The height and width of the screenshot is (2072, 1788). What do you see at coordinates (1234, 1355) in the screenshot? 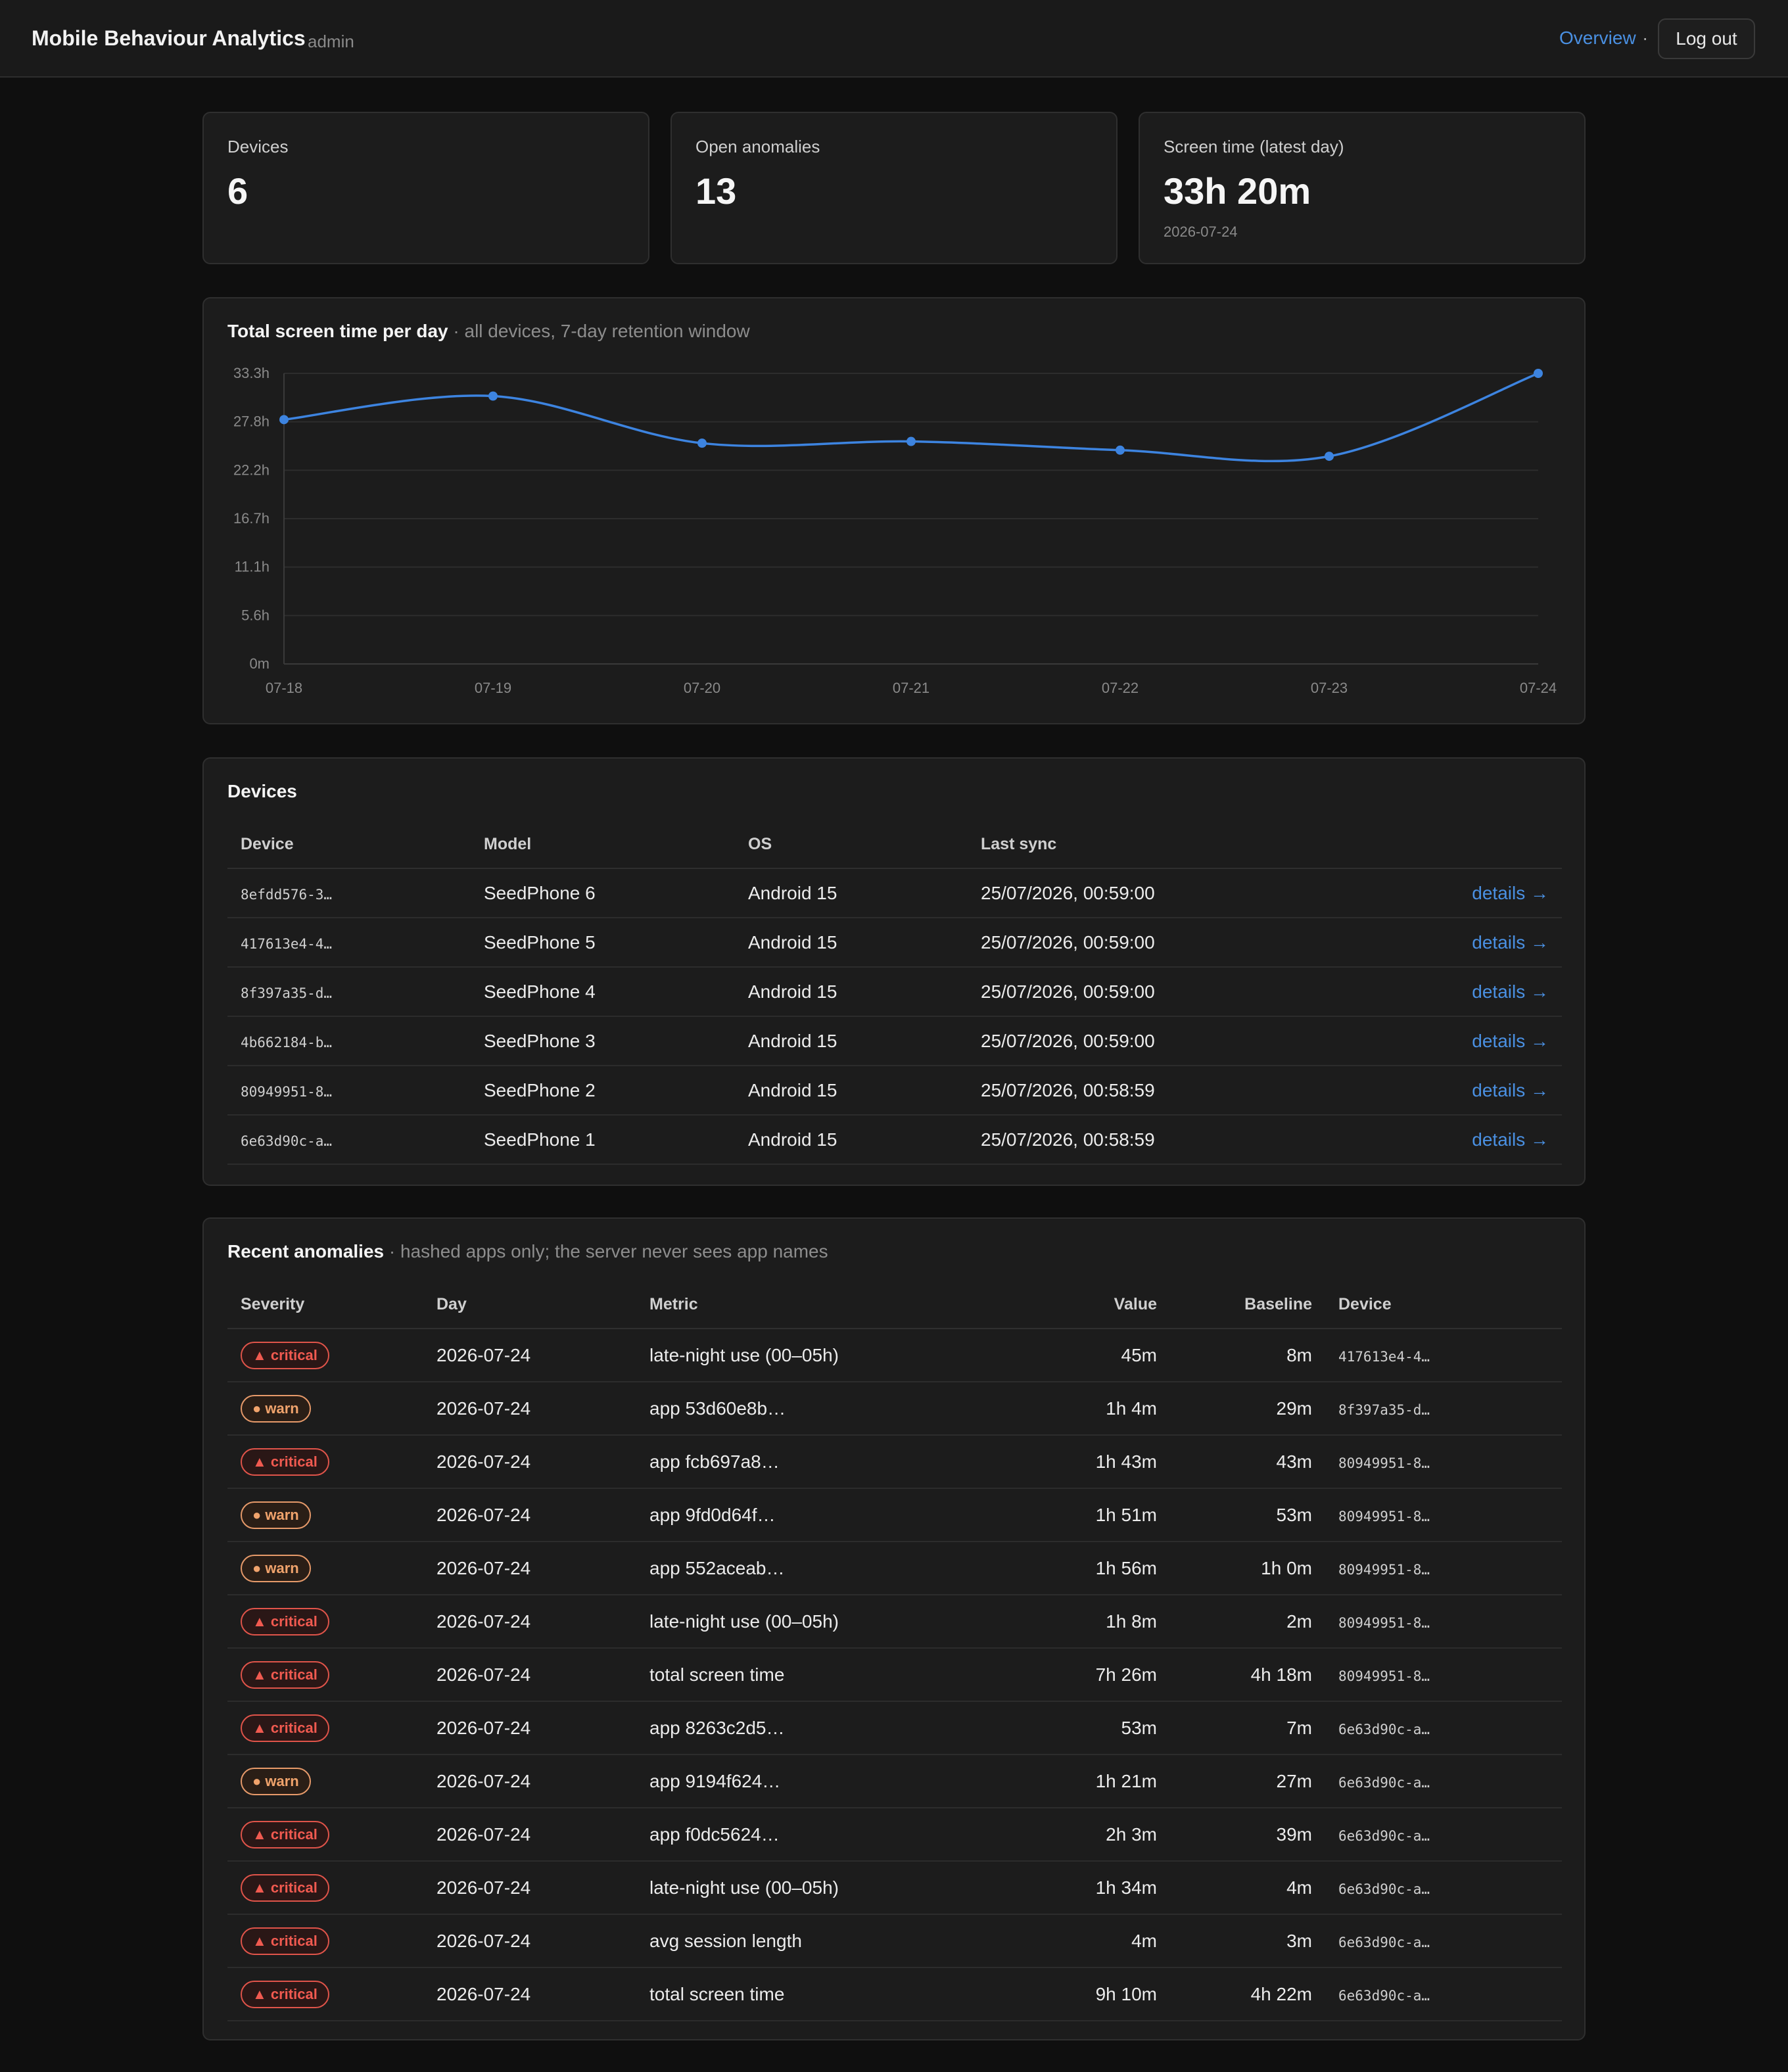
I see `anomaly-baseline: 8m` at bounding box center [1234, 1355].